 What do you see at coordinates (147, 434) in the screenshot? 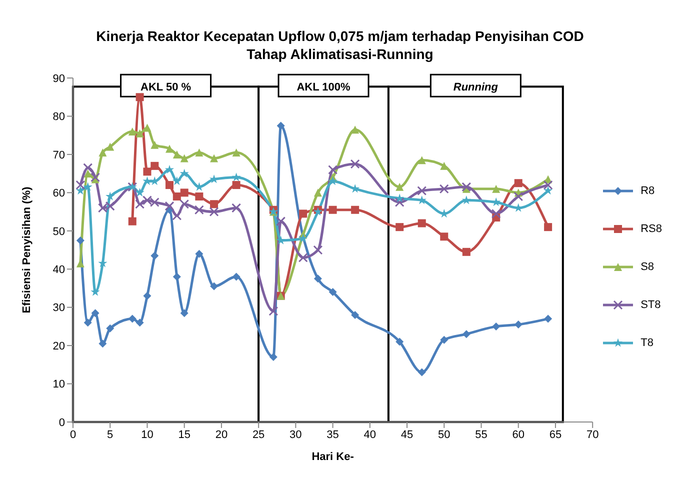
I see `x-tick-label: 10` at bounding box center [147, 434].